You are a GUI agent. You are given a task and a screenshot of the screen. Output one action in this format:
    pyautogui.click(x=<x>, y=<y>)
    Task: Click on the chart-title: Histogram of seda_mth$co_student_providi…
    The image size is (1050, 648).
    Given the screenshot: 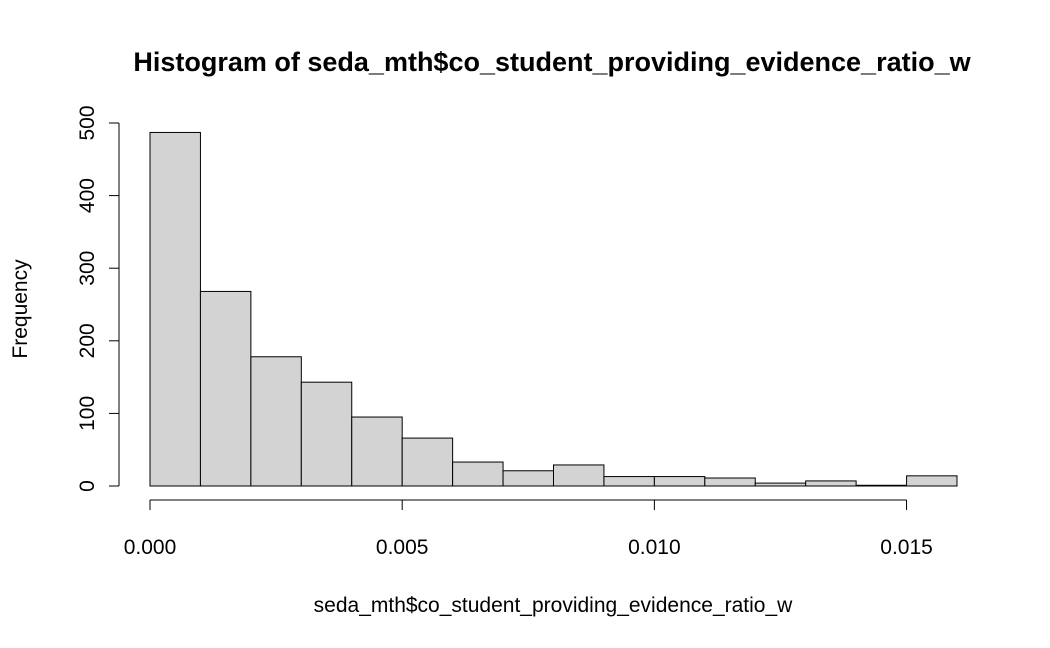 What is the action you would take?
    pyautogui.click(x=552, y=62)
    